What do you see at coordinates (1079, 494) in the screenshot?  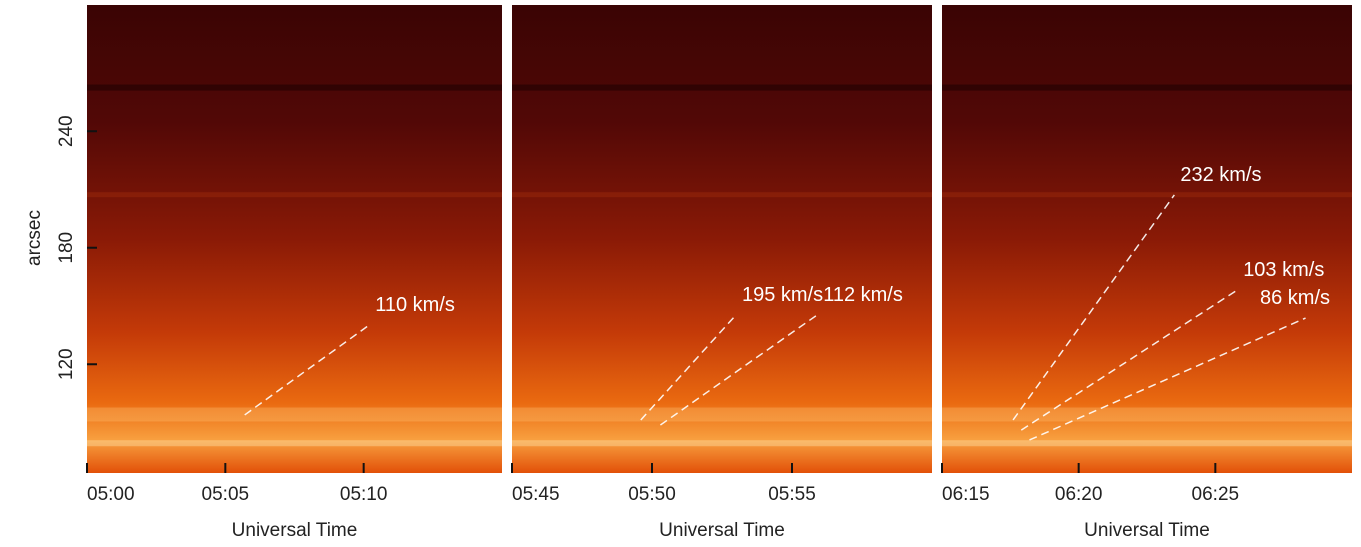 I see `x-tick-label: 06:20` at bounding box center [1079, 494].